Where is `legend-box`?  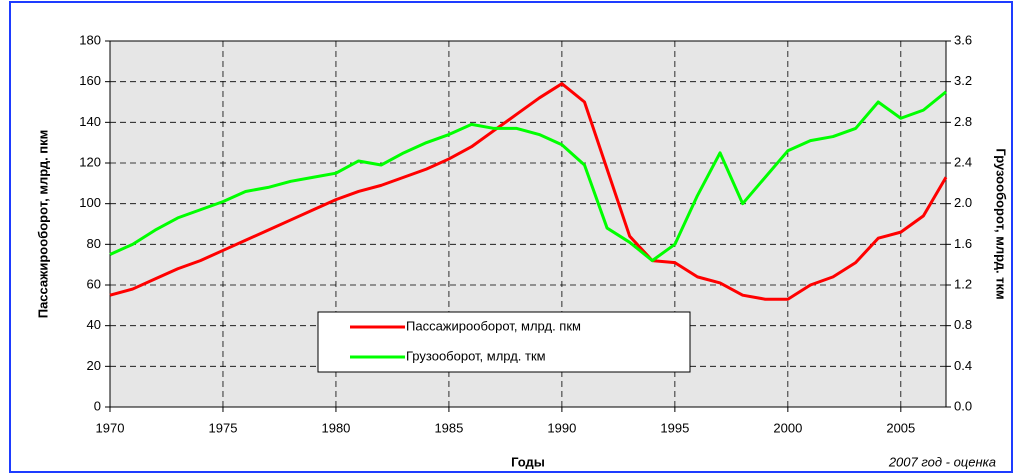
legend-box is located at coordinates (504, 342).